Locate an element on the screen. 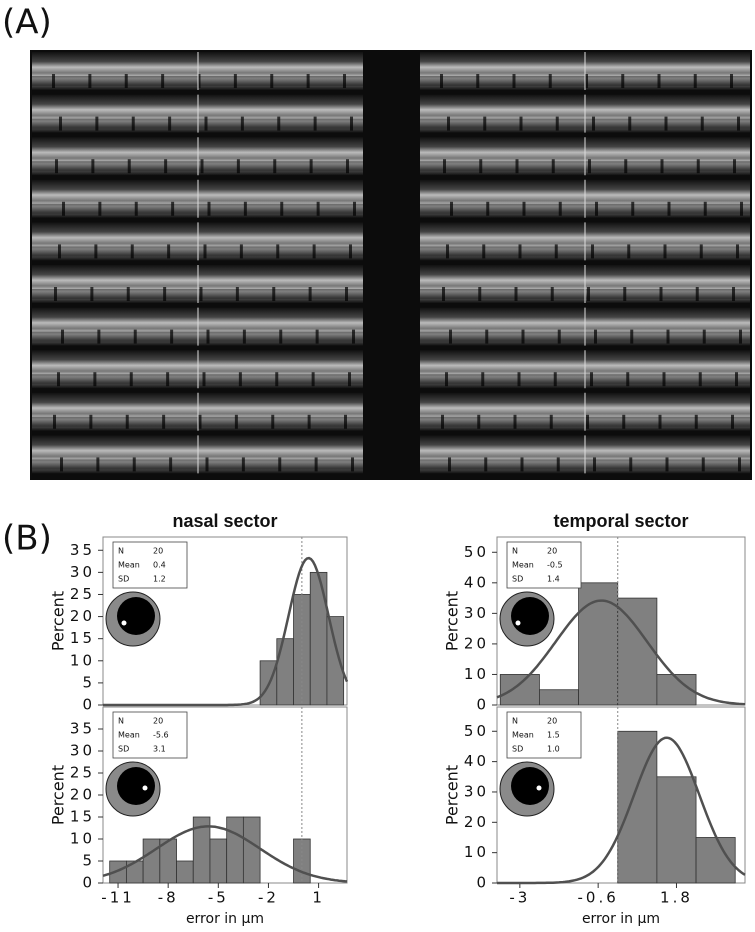 This screenshot has height=932, width=755. x-tick-label: -3 is located at coordinates (519, 898).